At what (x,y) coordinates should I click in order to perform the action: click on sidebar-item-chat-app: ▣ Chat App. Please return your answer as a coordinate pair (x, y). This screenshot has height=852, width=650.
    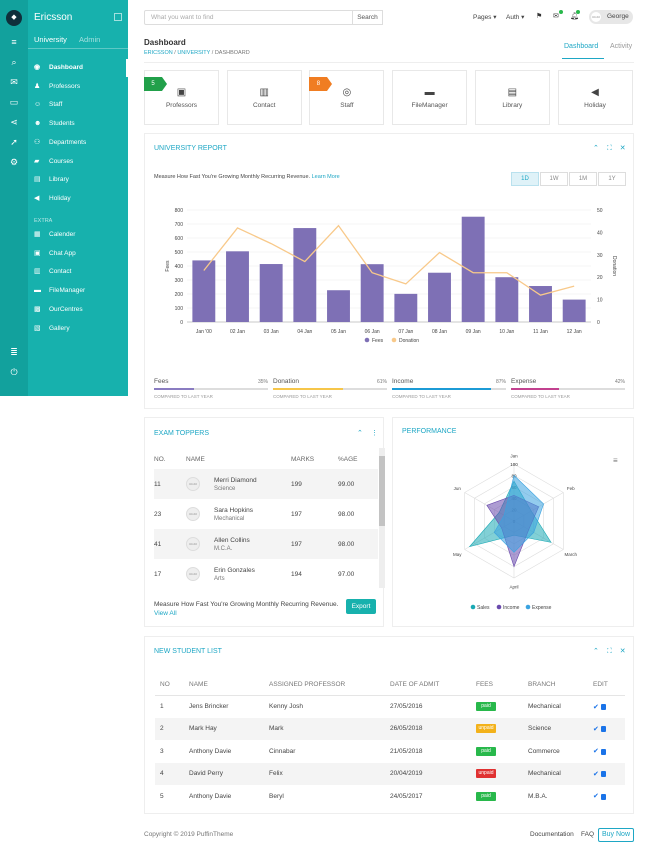
    Looking at the image, I should click on (81, 254).